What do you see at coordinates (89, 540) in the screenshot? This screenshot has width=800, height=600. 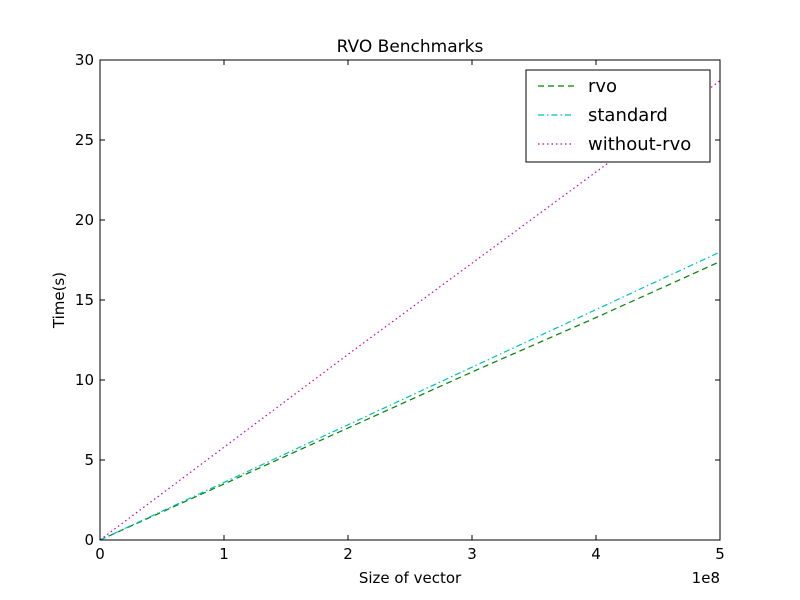 I see `y-tick-label: 0` at bounding box center [89, 540].